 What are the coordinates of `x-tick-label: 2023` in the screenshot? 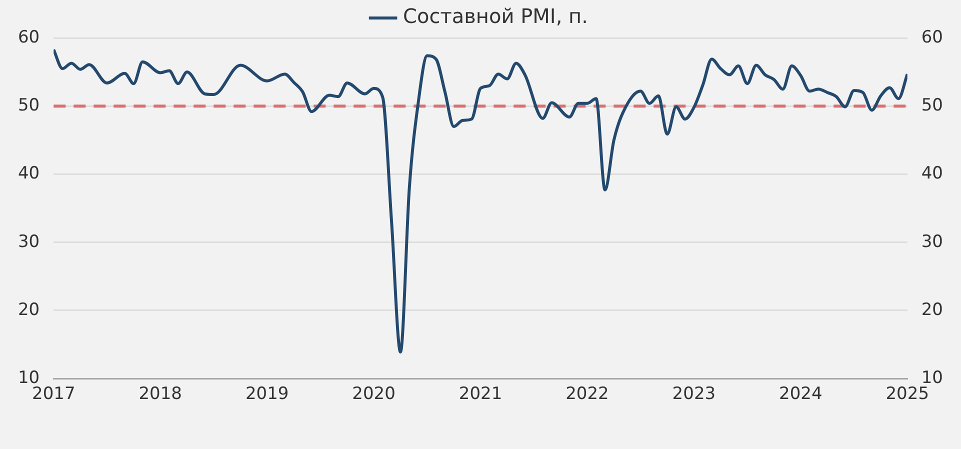 It's located at (694, 394).